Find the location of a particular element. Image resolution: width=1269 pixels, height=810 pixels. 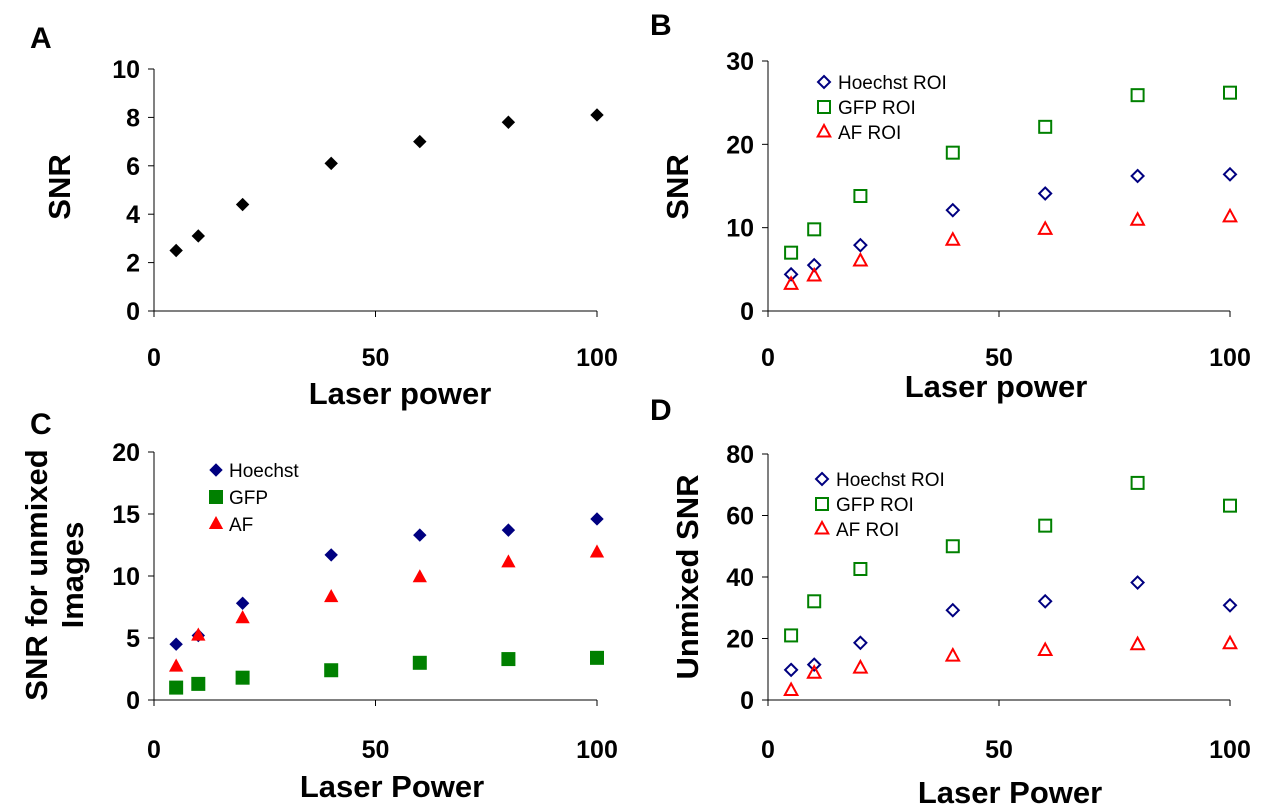

panel-c-x-tick-label: 0 is located at coordinates (154, 750).